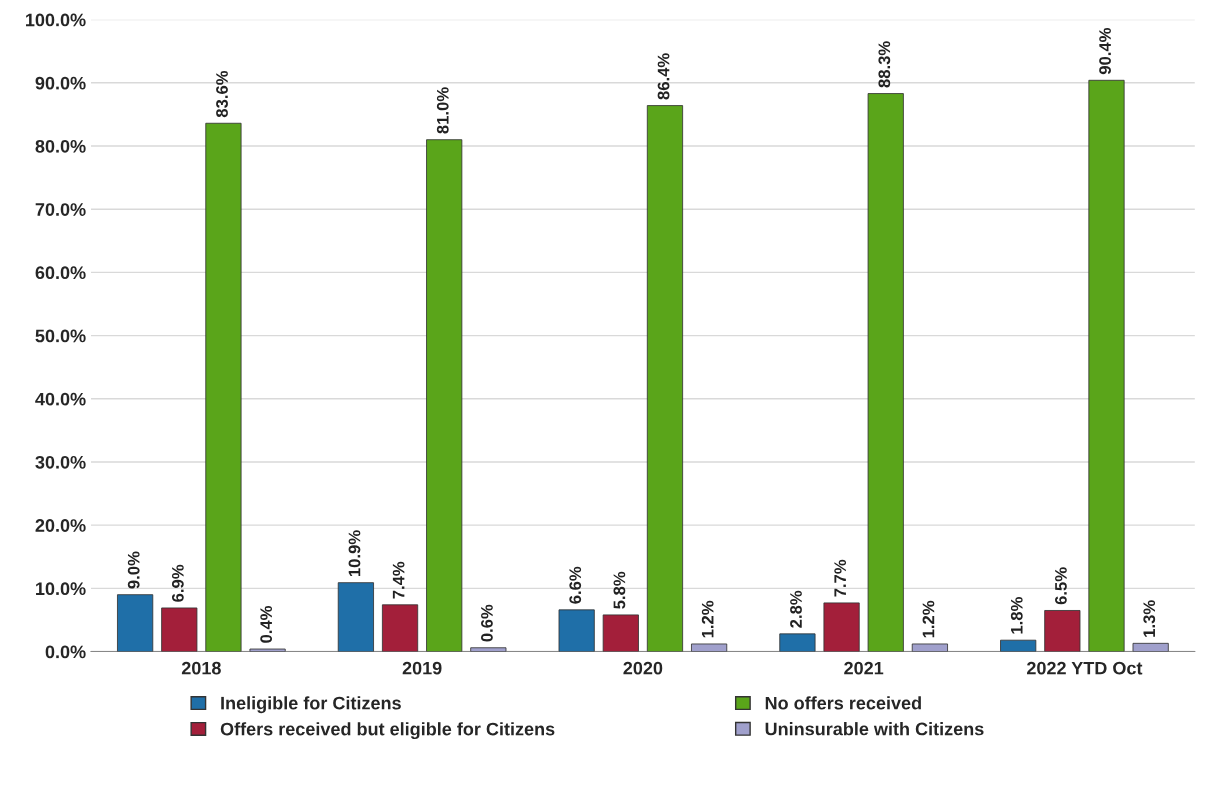  What do you see at coordinates (1016, 615) in the screenshot?
I see `data-label: 1.8%` at bounding box center [1016, 615].